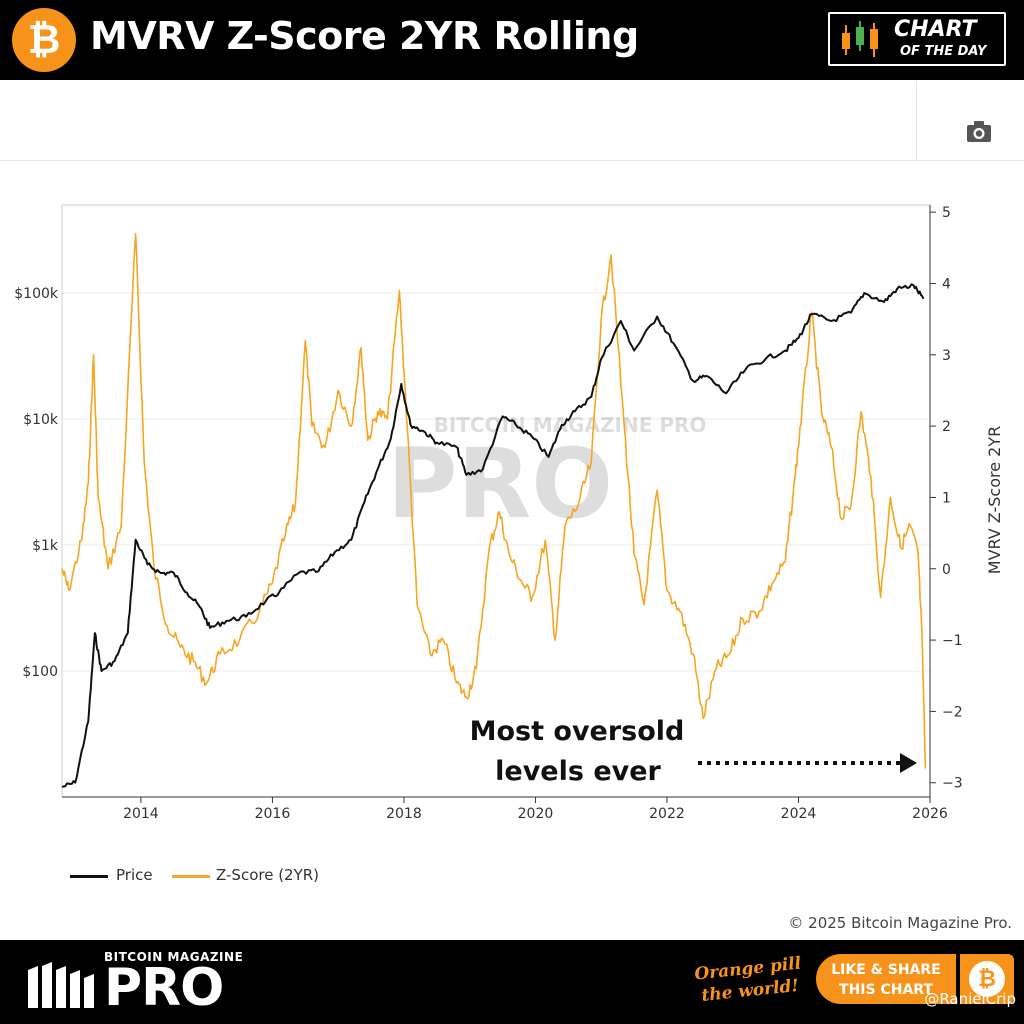  Describe the element at coordinates (61, 985) in the screenshot. I see `bitcoin-magazine-logo-icon` at that location.